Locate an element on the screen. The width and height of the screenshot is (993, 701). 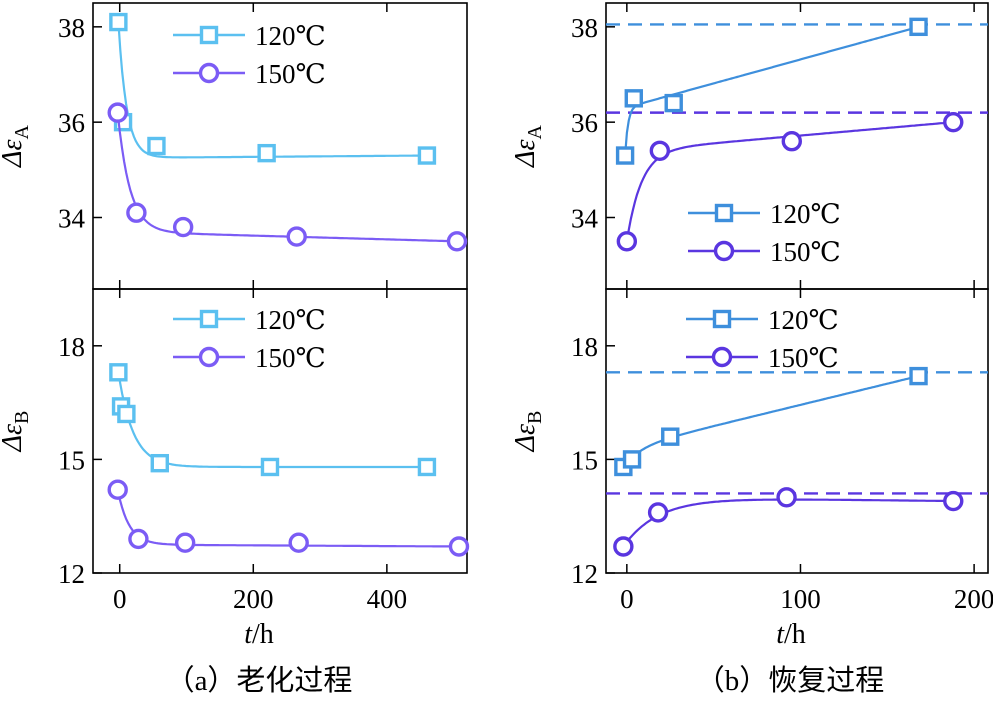
x-axis-title-a: t/h is located at coordinates (259, 634).